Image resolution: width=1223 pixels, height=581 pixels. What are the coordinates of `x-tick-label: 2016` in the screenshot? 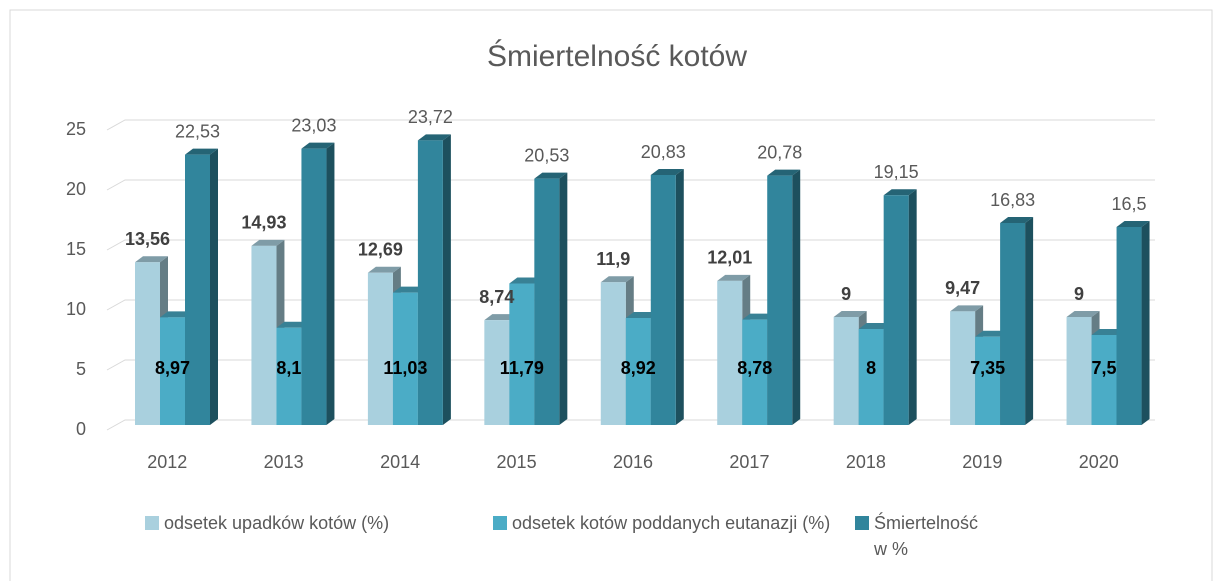 It's located at (633, 462).